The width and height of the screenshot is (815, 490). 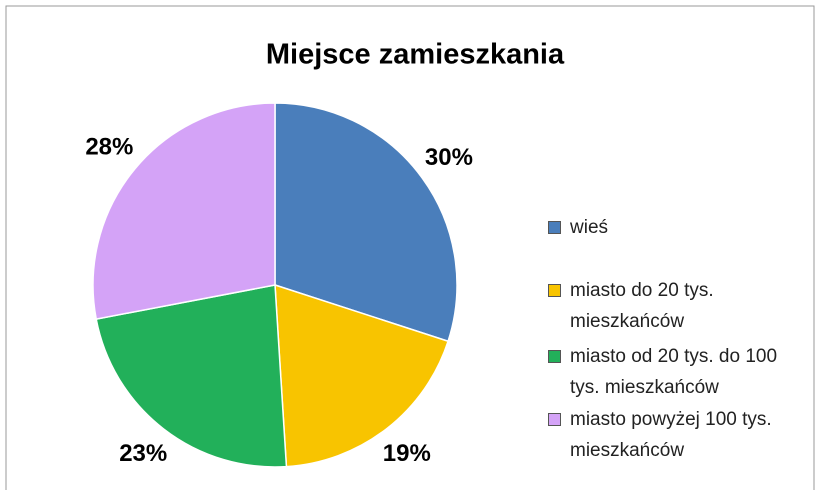 What do you see at coordinates (143, 453) in the screenshot?
I see `data-label: 23%` at bounding box center [143, 453].